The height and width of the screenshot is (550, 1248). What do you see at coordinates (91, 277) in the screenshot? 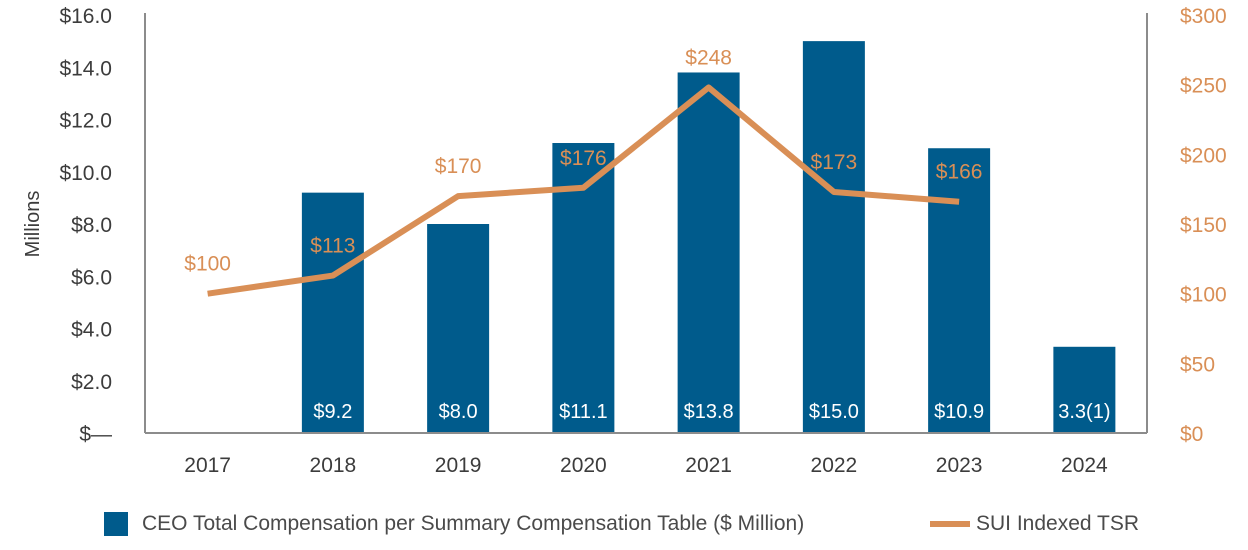
I see `y-left-tick-label: $6.0` at bounding box center [91, 277].